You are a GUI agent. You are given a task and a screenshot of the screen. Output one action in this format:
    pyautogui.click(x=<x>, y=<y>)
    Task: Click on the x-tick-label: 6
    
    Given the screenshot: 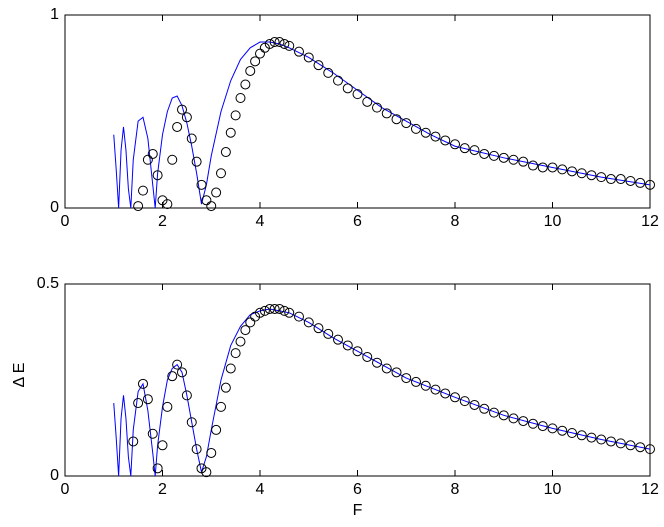 What is the action you would take?
    pyautogui.click(x=357, y=221)
    